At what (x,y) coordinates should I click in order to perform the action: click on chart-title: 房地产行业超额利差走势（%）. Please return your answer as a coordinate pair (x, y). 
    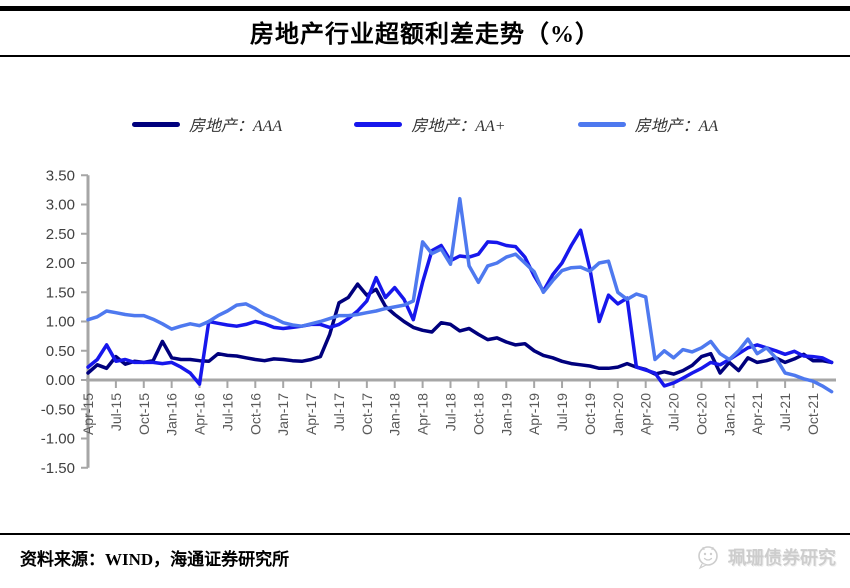
    Looking at the image, I should click on (425, 35).